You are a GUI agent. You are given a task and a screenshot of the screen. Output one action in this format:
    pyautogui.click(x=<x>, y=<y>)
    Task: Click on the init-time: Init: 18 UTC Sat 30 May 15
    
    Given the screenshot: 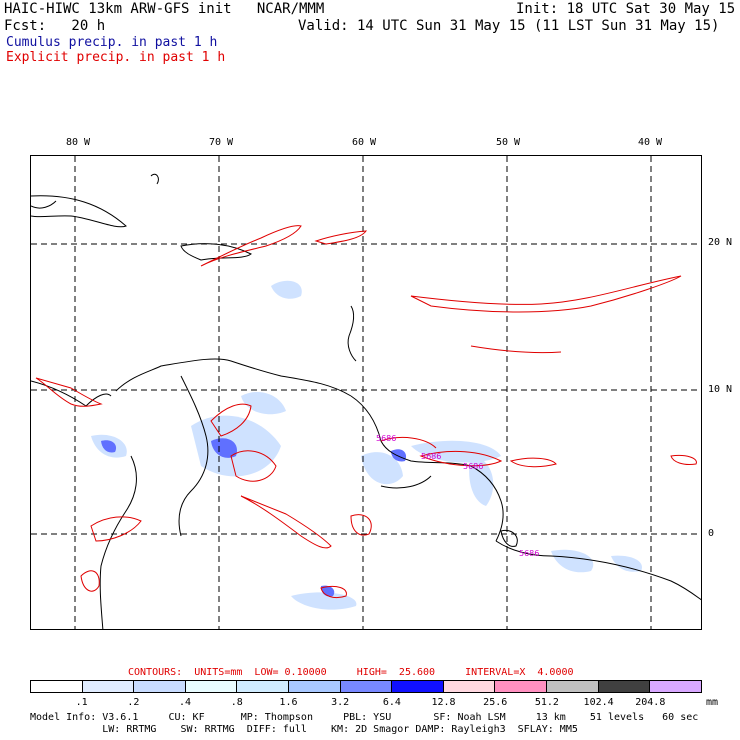 What is the action you would take?
    pyautogui.click(x=626, y=9)
    